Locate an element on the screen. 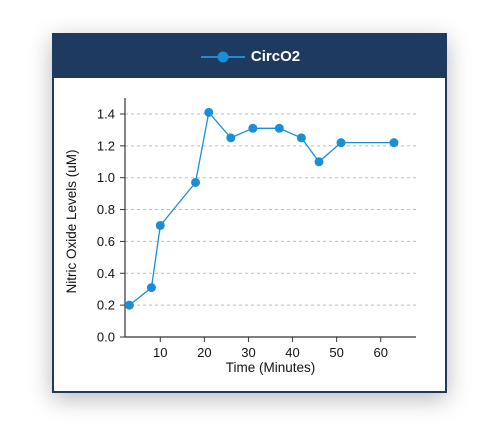 The width and height of the screenshot is (500, 433). legend: CircO2 is located at coordinates (249, 56).